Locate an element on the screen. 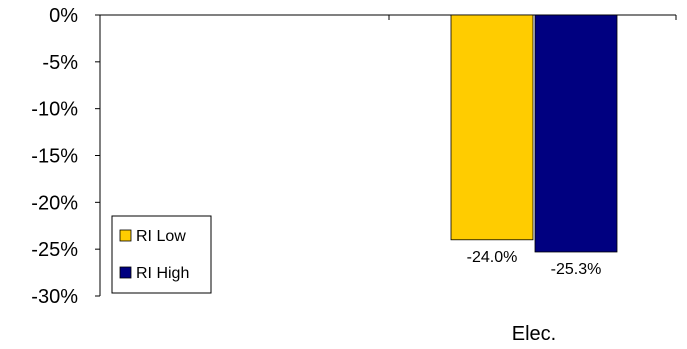 This screenshot has width=687, height=349. y-tick-label: -15% is located at coordinates (54, 157).